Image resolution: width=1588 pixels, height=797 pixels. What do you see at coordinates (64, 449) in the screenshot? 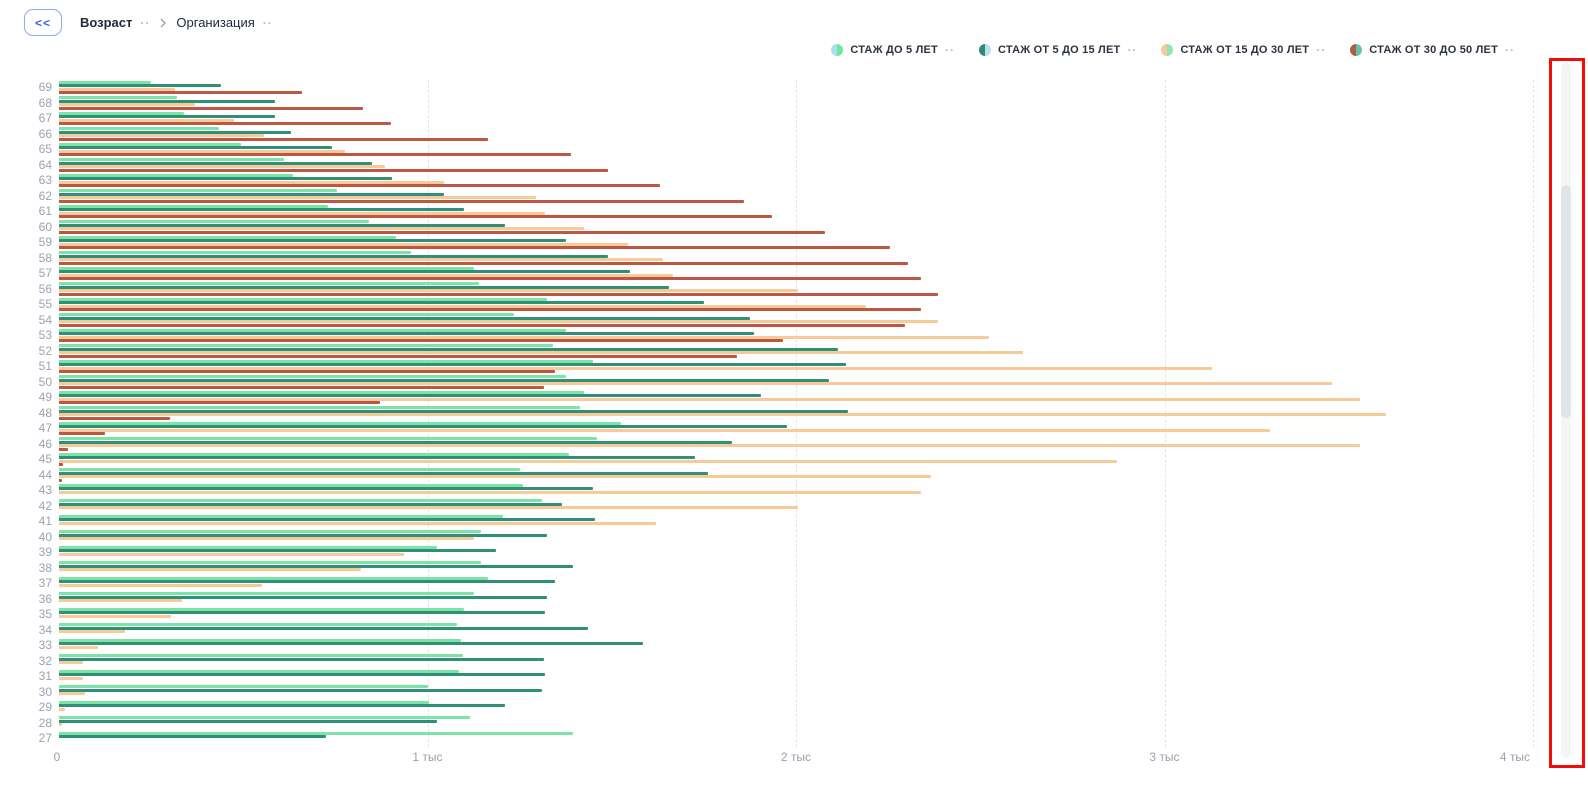
I see `bar-стаж-от-30-до-50-лет-age-46` at bounding box center [64, 449].